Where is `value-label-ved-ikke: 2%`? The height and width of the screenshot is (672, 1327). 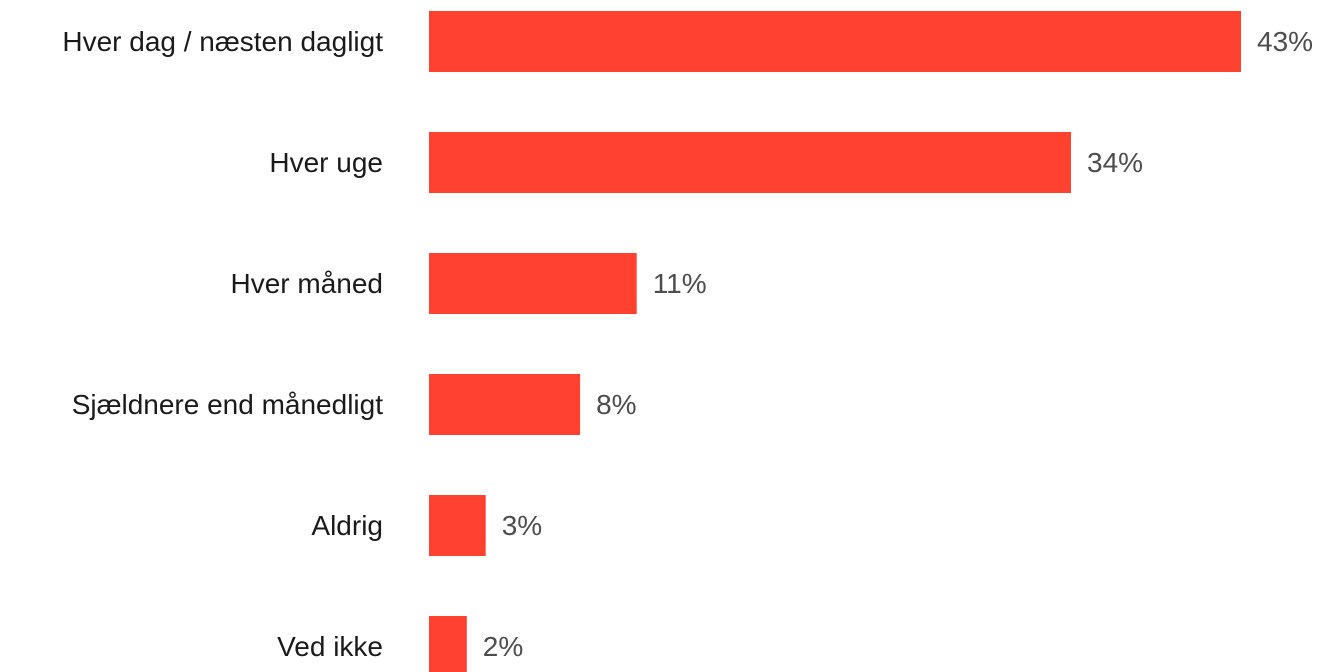 value-label-ved-ikke: 2% is located at coordinates (503, 646).